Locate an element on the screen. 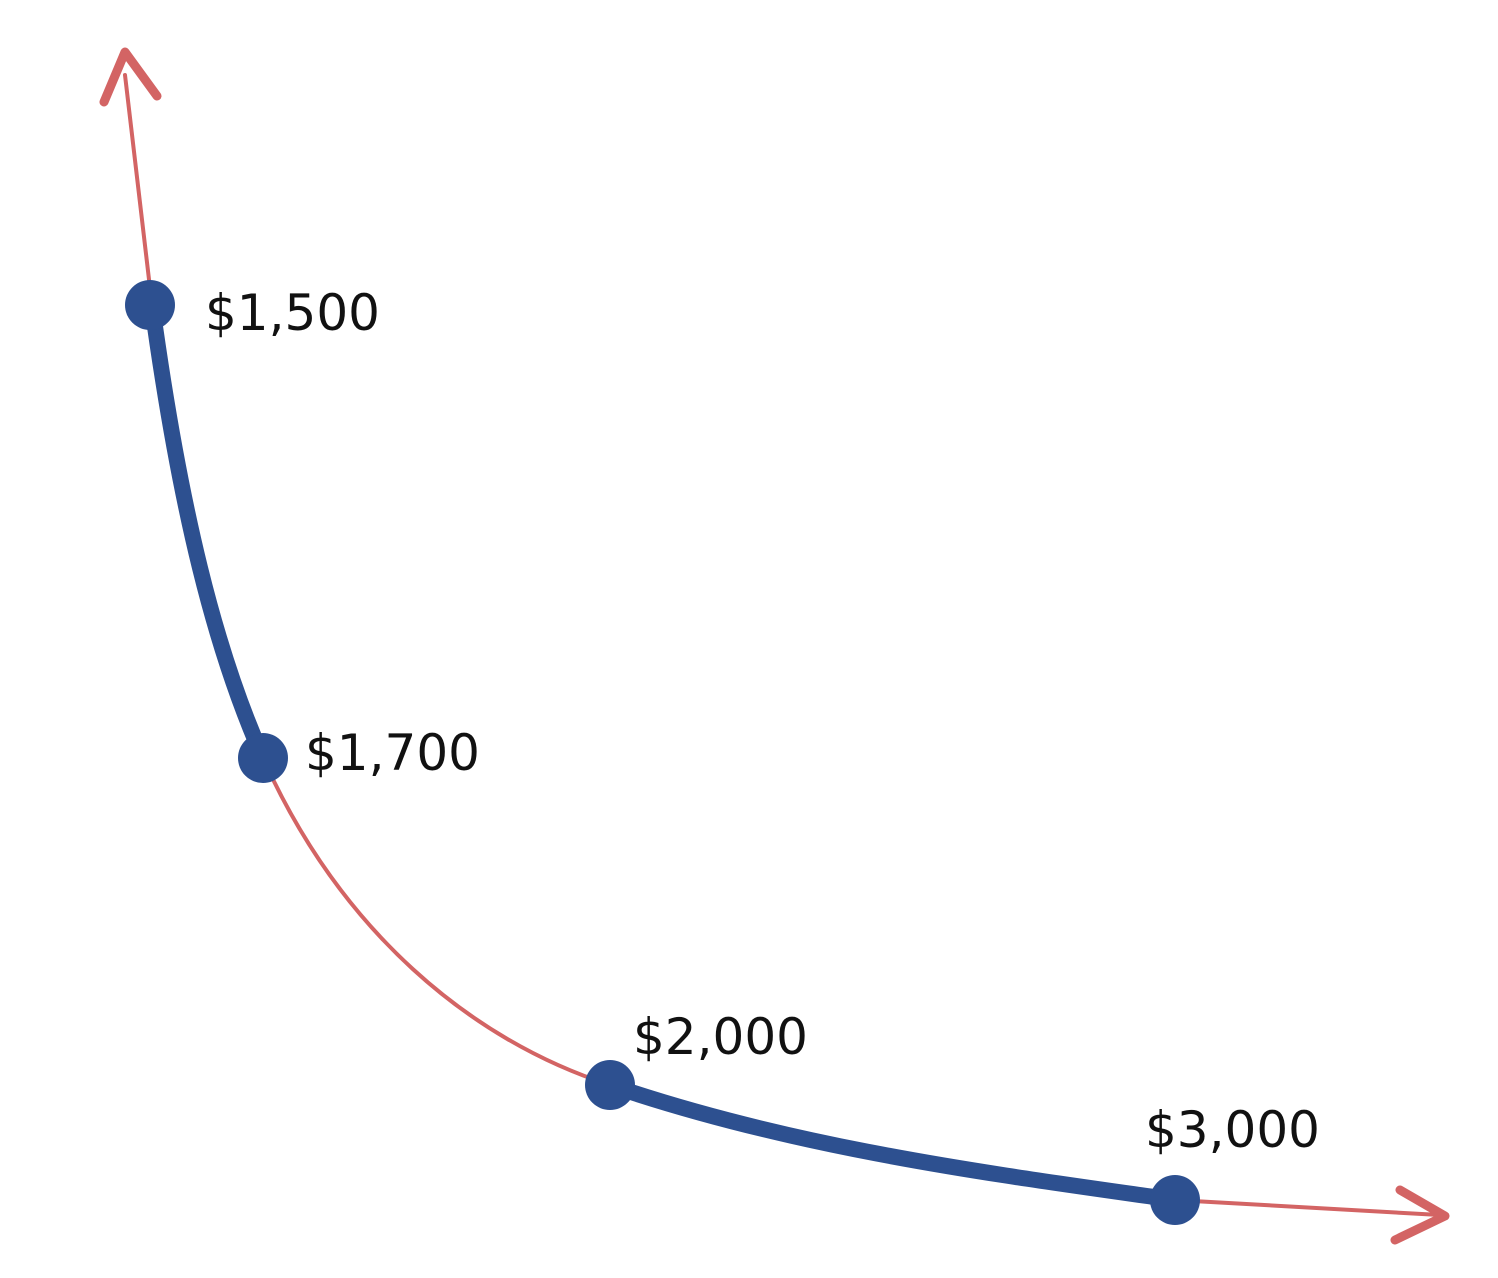  point-label: $2,000 is located at coordinates (720, 1037).